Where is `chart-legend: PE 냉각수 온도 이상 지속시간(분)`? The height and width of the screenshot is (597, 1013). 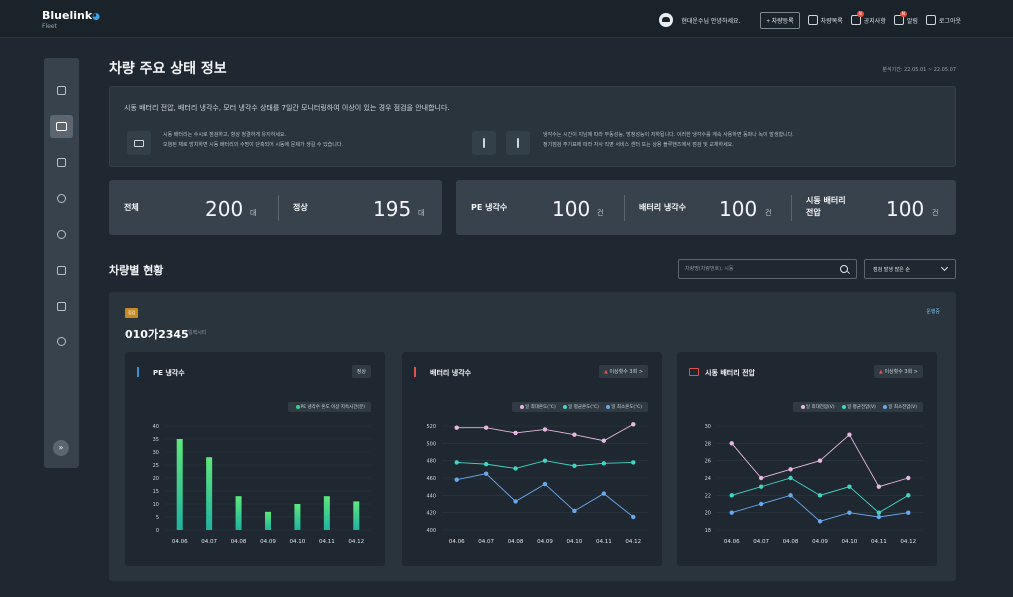 chart-legend: PE 냉각수 온도 이상 지속시간(분) is located at coordinates (255, 407).